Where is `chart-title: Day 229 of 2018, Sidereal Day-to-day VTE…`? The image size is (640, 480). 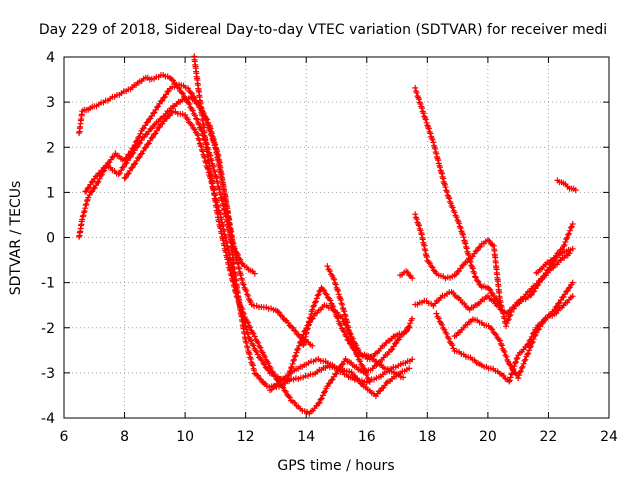
chart-title: Day 229 of 2018, Sidereal Day-to-day VTE… is located at coordinates (323, 30).